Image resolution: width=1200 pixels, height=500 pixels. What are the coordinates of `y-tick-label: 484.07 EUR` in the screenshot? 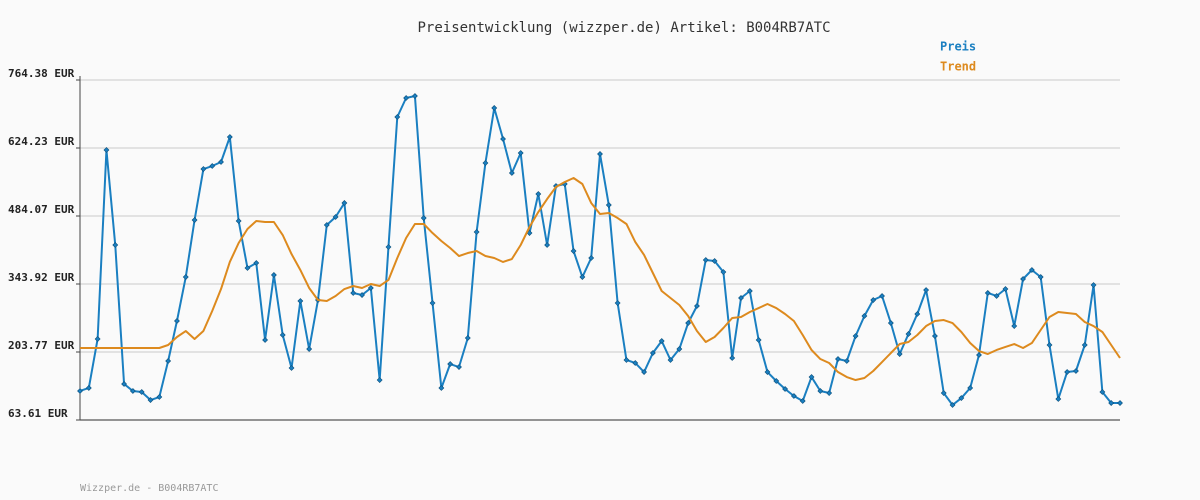 It's located at (41, 209).